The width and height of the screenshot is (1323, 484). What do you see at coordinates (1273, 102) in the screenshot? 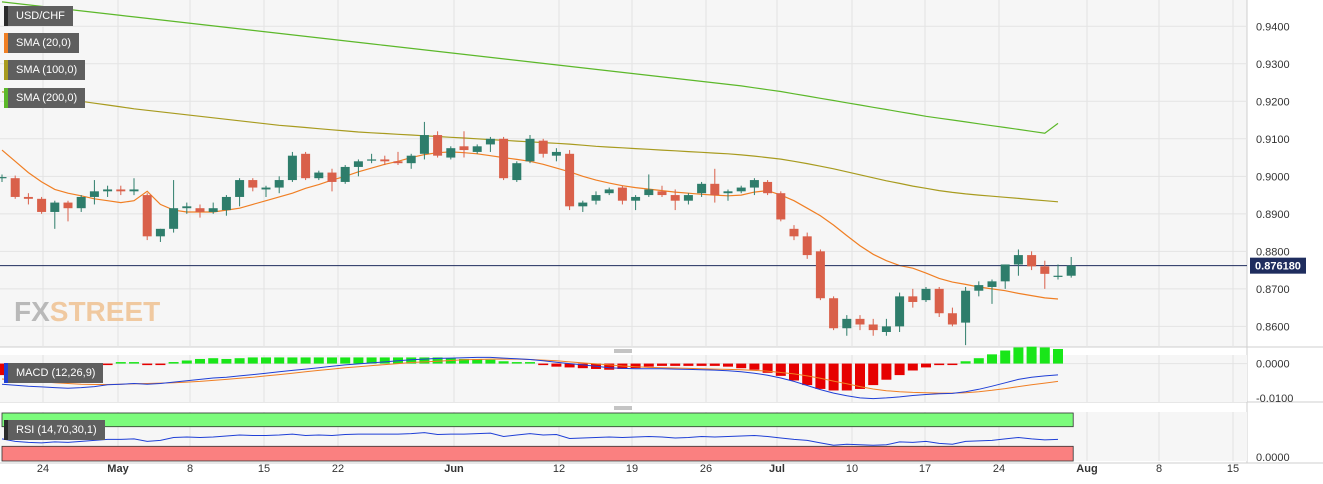
I see `price-tick-label: 0.9200` at bounding box center [1273, 102].